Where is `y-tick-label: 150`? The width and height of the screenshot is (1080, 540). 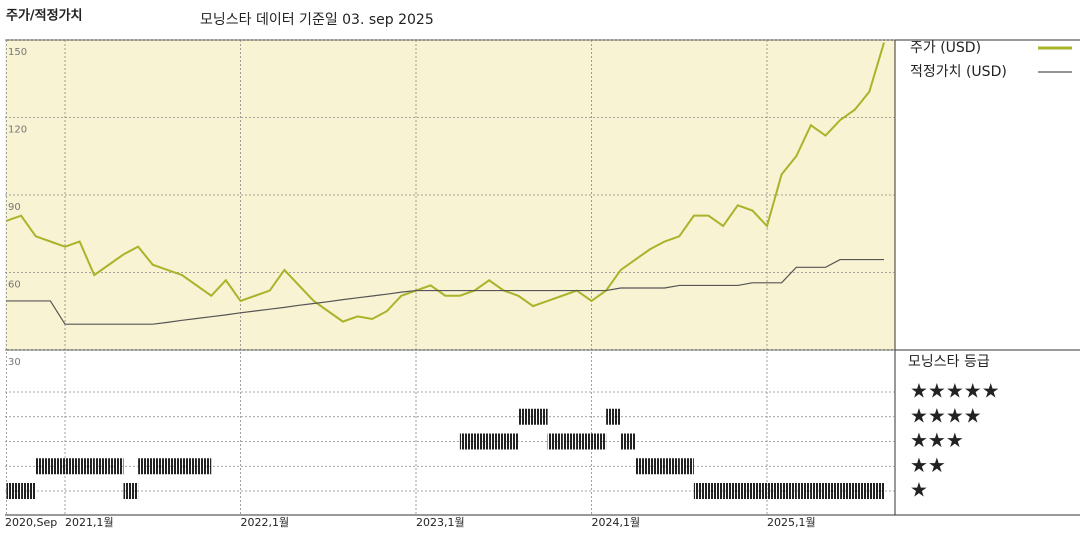
y-tick-label: 150 is located at coordinates (17, 52).